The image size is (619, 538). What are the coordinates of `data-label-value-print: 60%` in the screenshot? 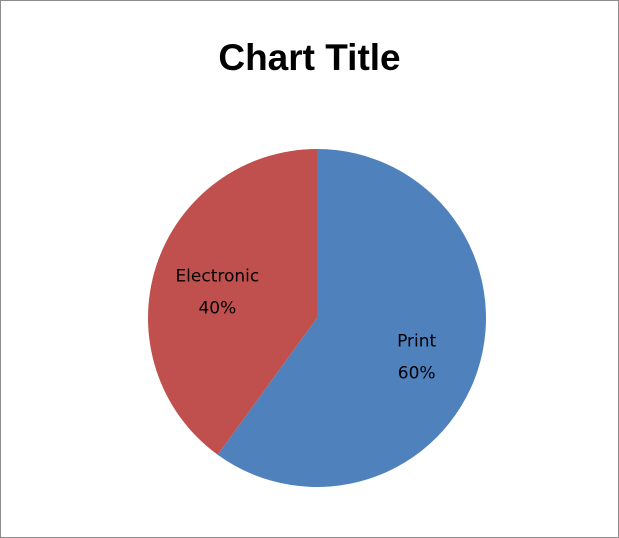 It's located at (417, 373).